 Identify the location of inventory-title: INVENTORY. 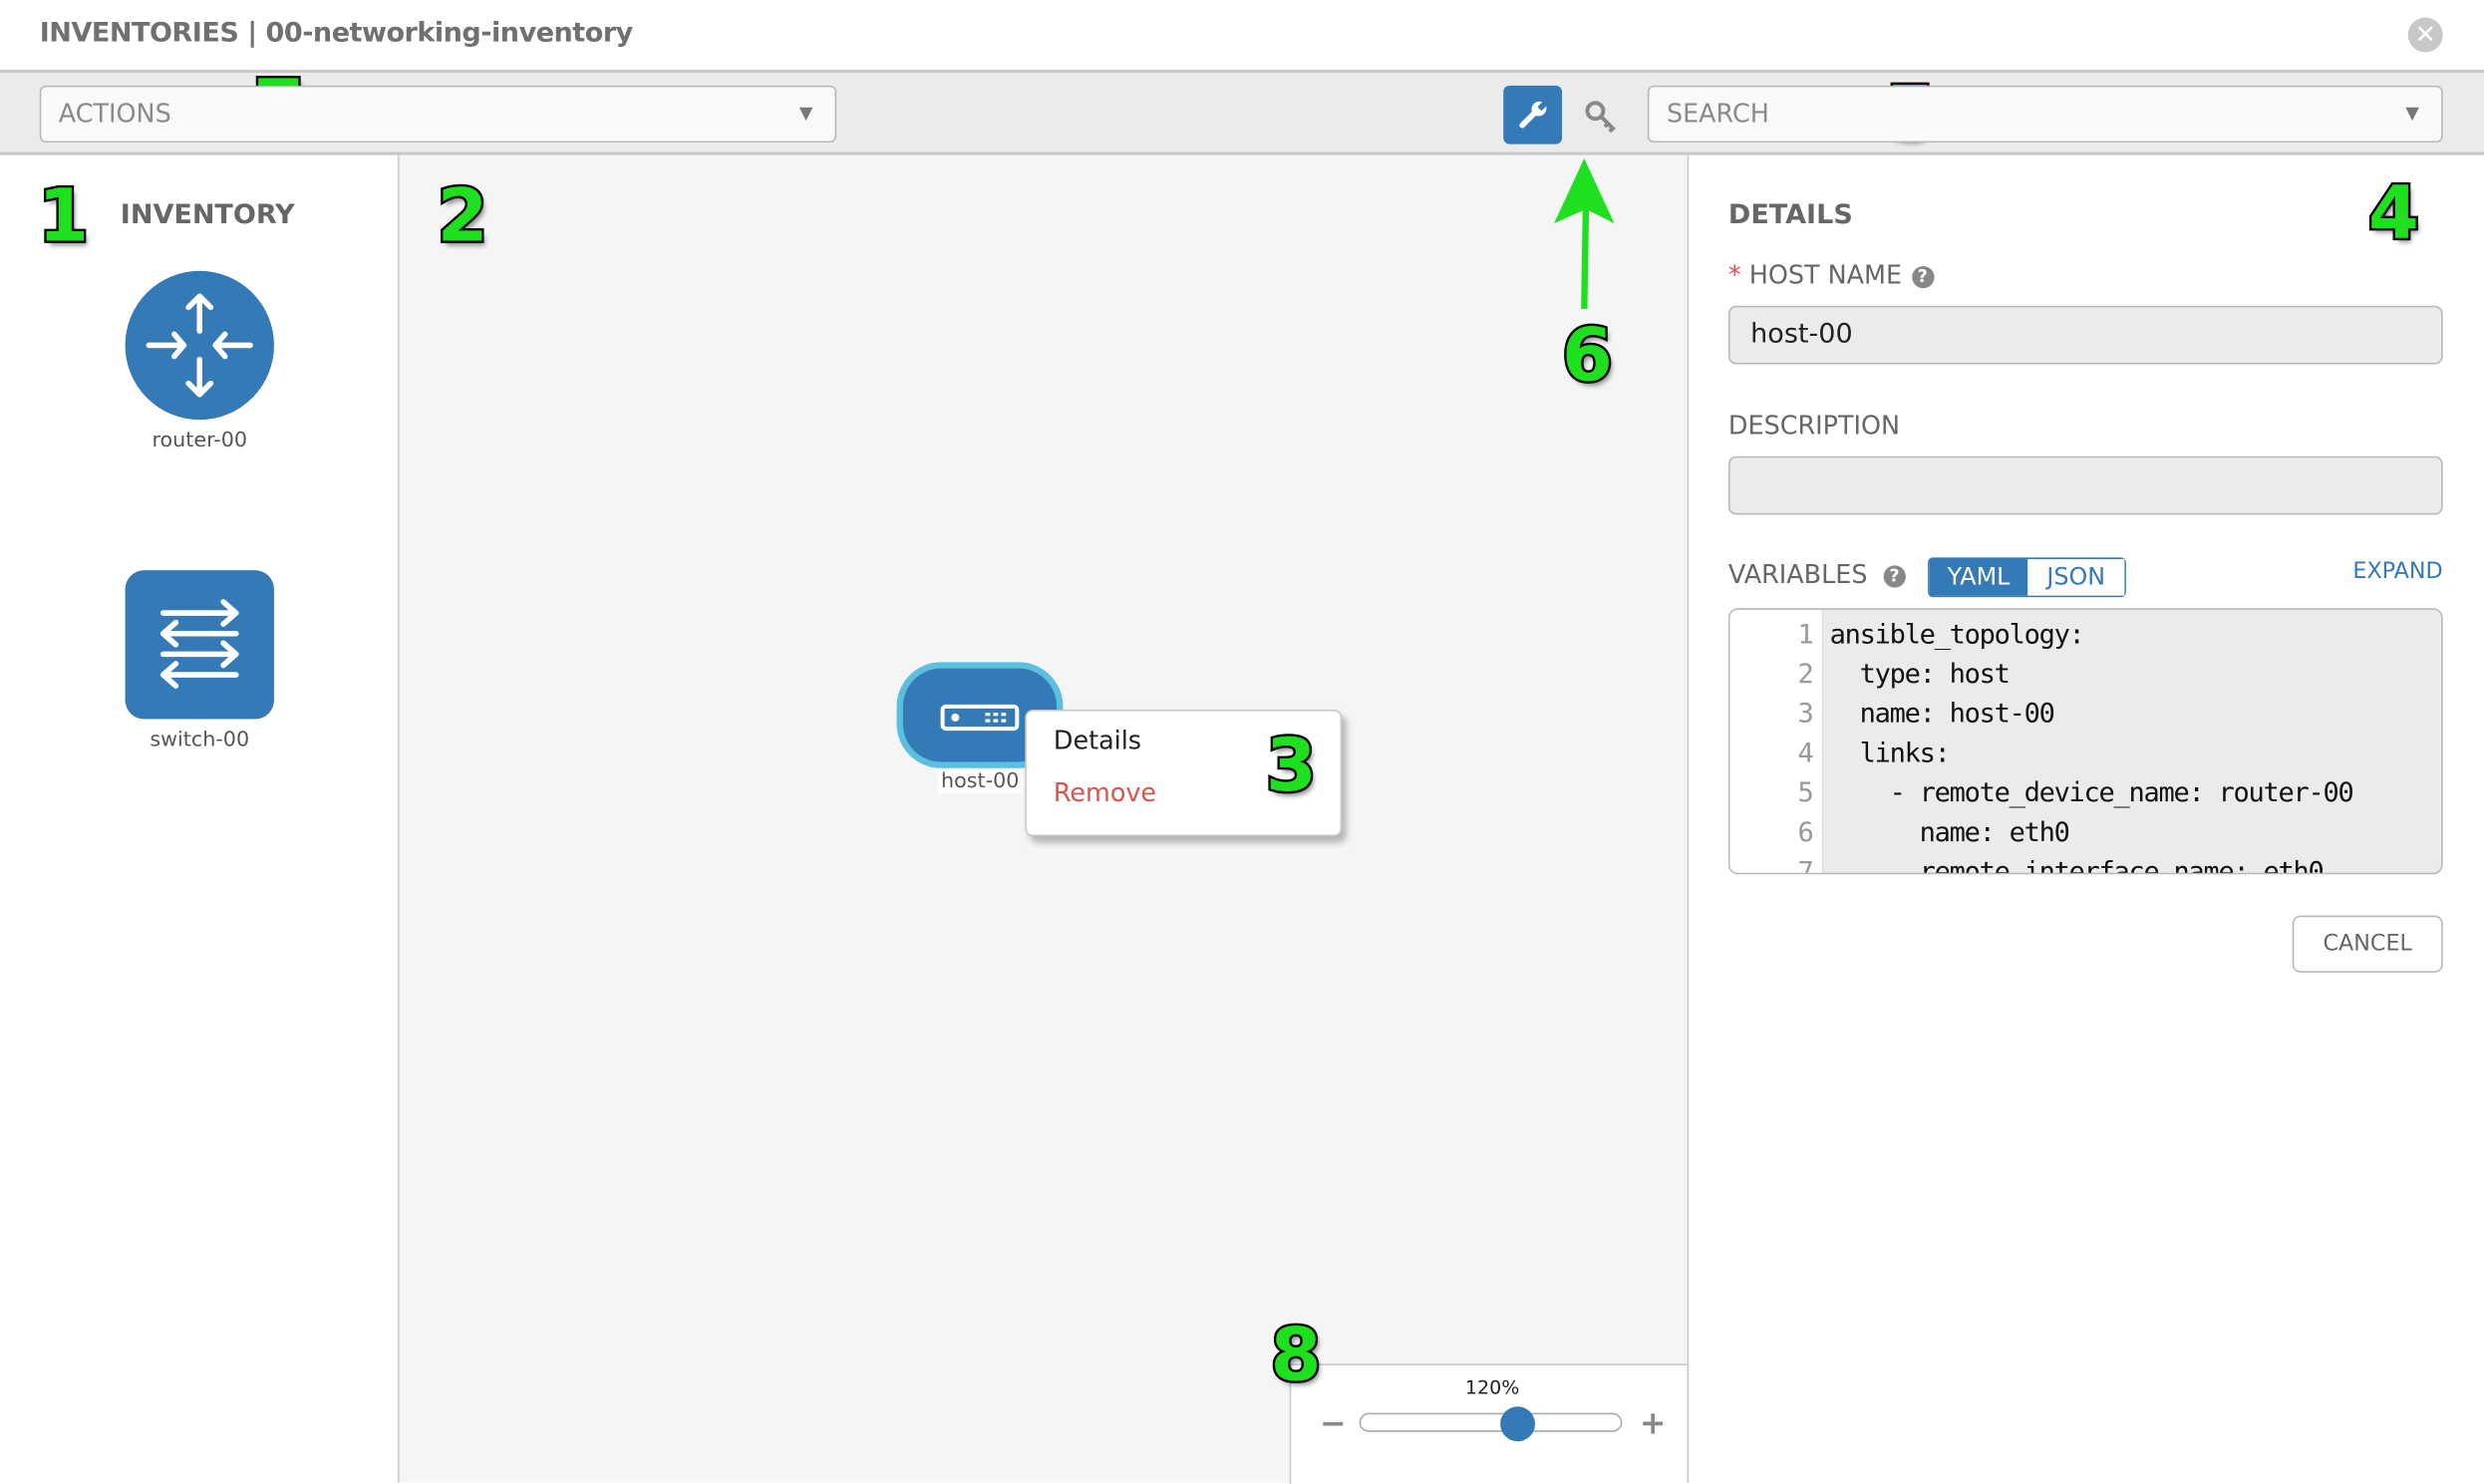
(207, 215).